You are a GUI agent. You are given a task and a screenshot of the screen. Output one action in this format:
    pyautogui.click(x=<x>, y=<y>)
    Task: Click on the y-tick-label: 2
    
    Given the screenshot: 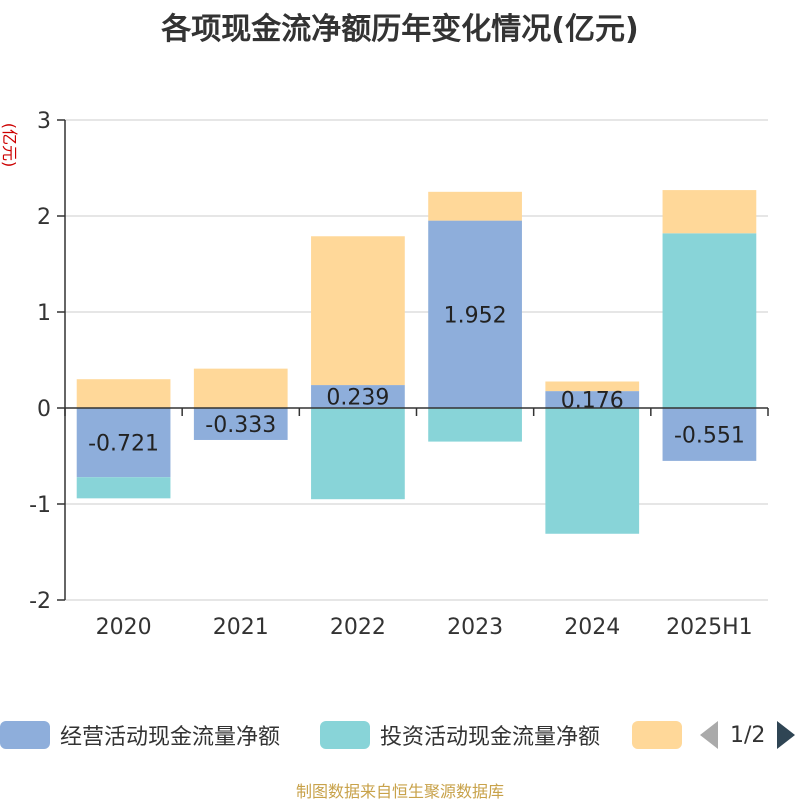 What is the action you would take?
    pyautogui.click(x=44, y=217)
    